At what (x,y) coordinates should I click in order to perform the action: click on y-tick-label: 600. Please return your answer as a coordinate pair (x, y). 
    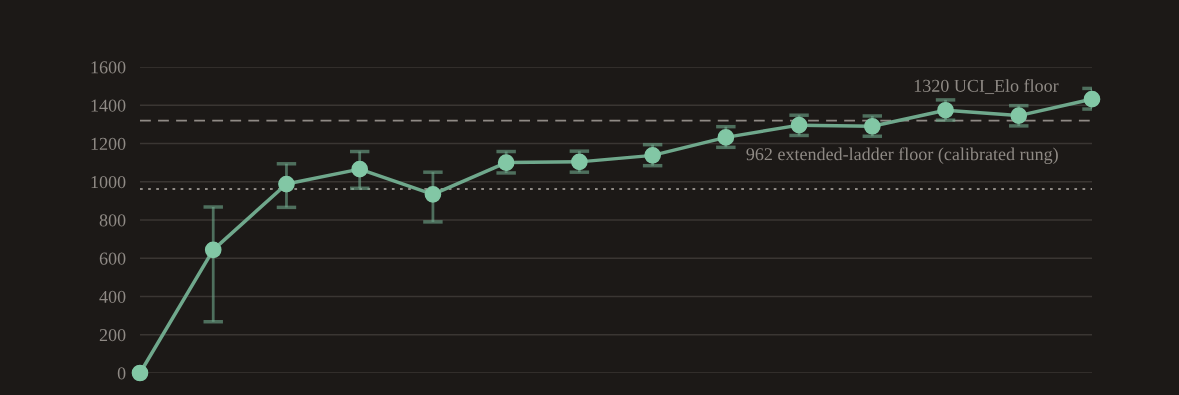
    Looking at the image, I should click on (112, 258).